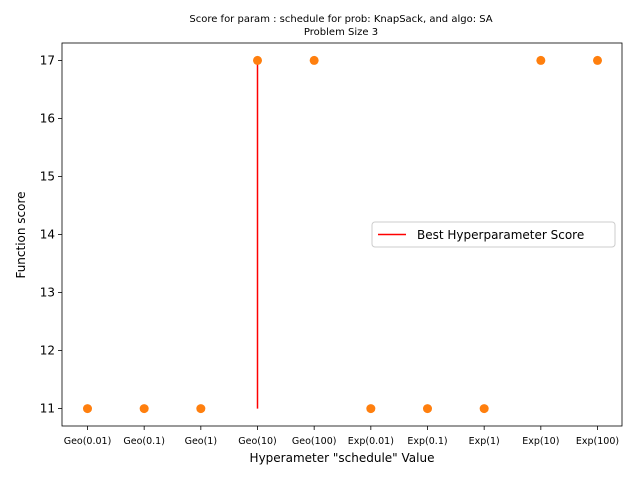  What do you see at coordinates (484, 441) in the screenshot?
I see `x-tick-label: Exp(1)` at bounding box center [484, 441].